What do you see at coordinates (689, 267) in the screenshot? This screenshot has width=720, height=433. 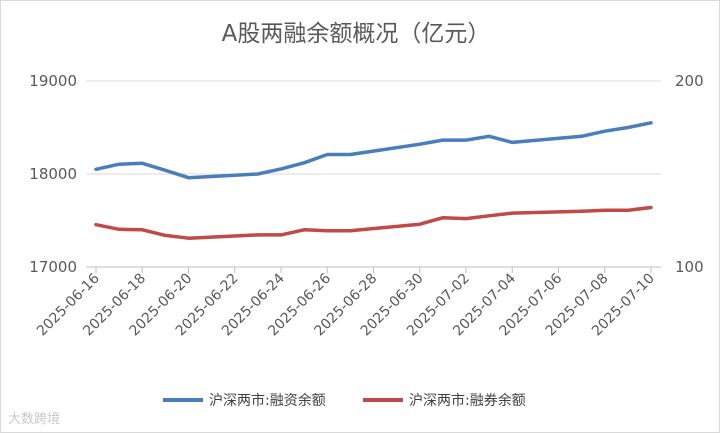 I see `y-right-tick-label: 100` at bounding box center [689, 267].